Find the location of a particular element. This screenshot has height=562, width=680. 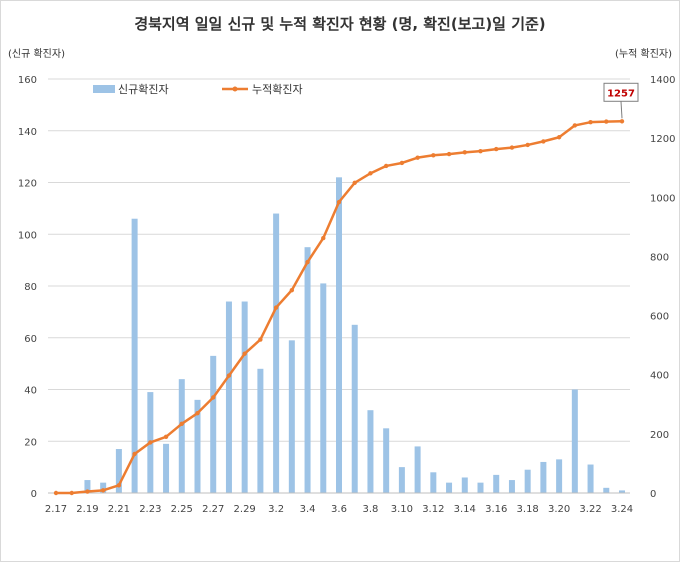

y-right-tick-label: 800 is located at coordinates (659, 257).